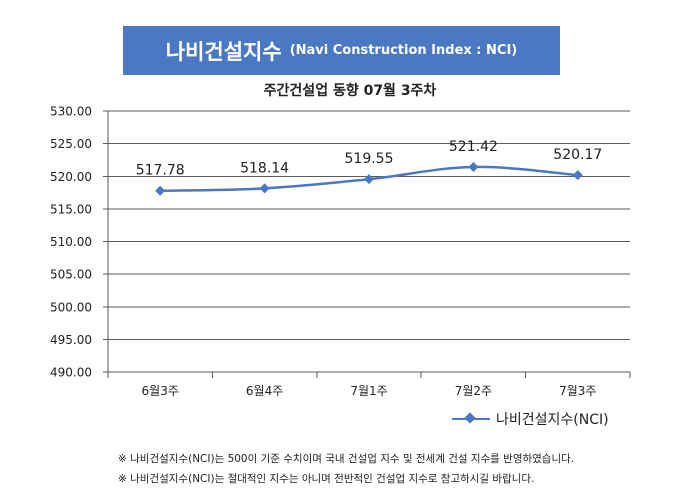 The height and width of the screenshot is (499, 700). I want to click on y-tick-label: 500.00, so click(71, 307).